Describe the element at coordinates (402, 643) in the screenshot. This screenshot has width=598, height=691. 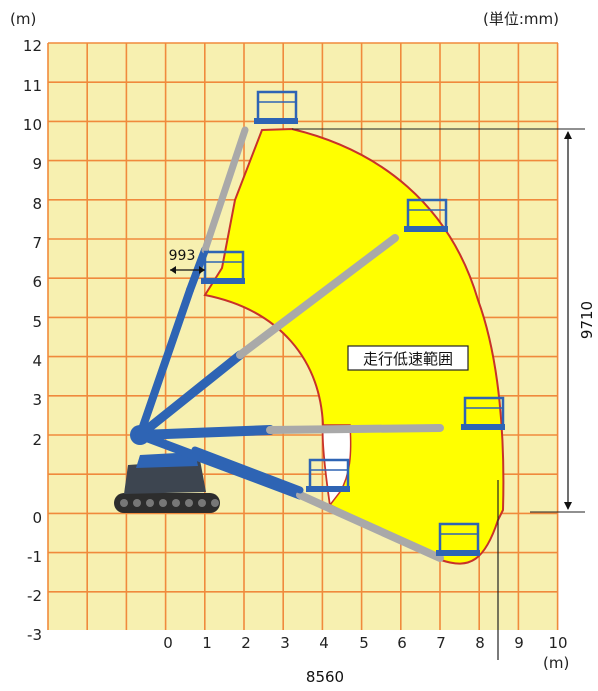
I see `x-tick-label: 6` at that location.